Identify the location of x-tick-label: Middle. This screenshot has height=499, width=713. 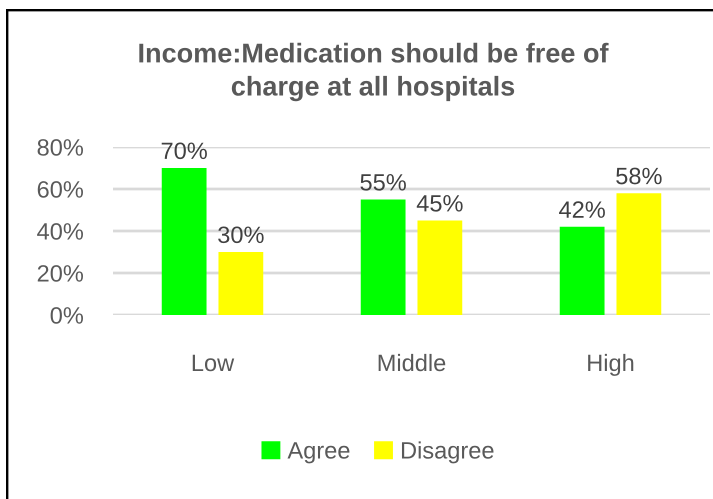
(412, 363).